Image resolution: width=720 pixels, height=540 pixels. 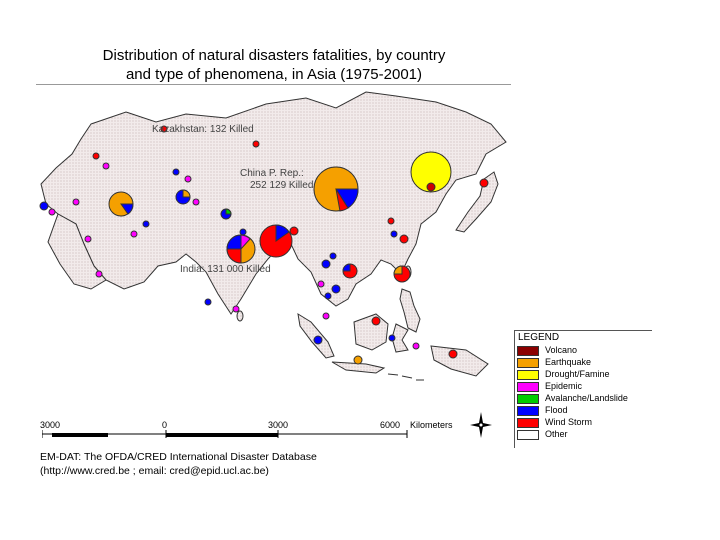 What do you see at coordinates (431, 425) in the screenshot?
I see `scale-label-unit: Kilometers` at bounding box center [431, 425].